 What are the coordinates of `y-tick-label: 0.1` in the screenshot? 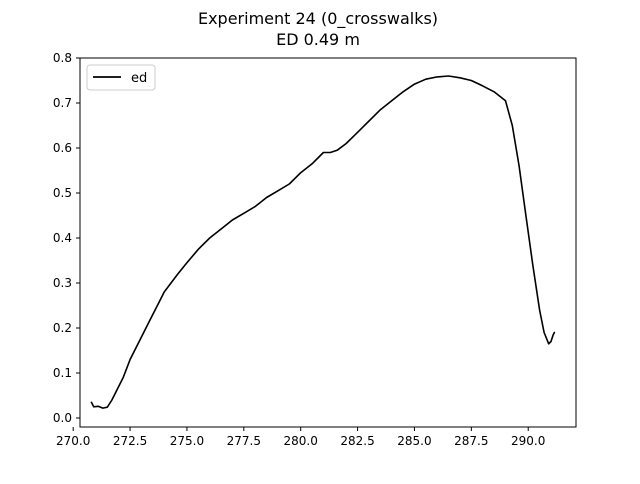 It's located at (62, 373).